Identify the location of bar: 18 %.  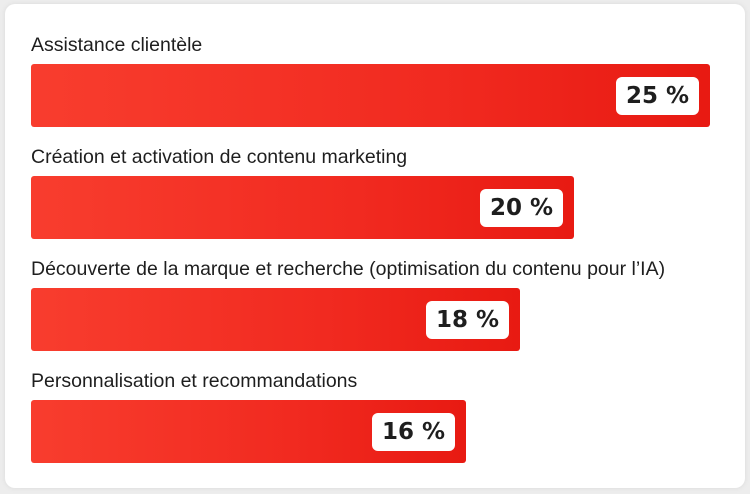
(275, 319).